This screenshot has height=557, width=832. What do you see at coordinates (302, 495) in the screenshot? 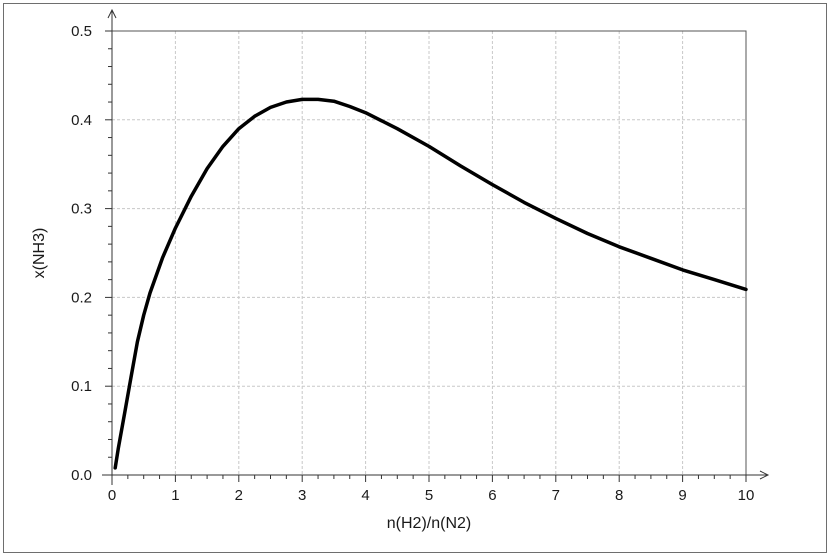
I see `x-tick-label: 3` at bounding box center [302, 495].